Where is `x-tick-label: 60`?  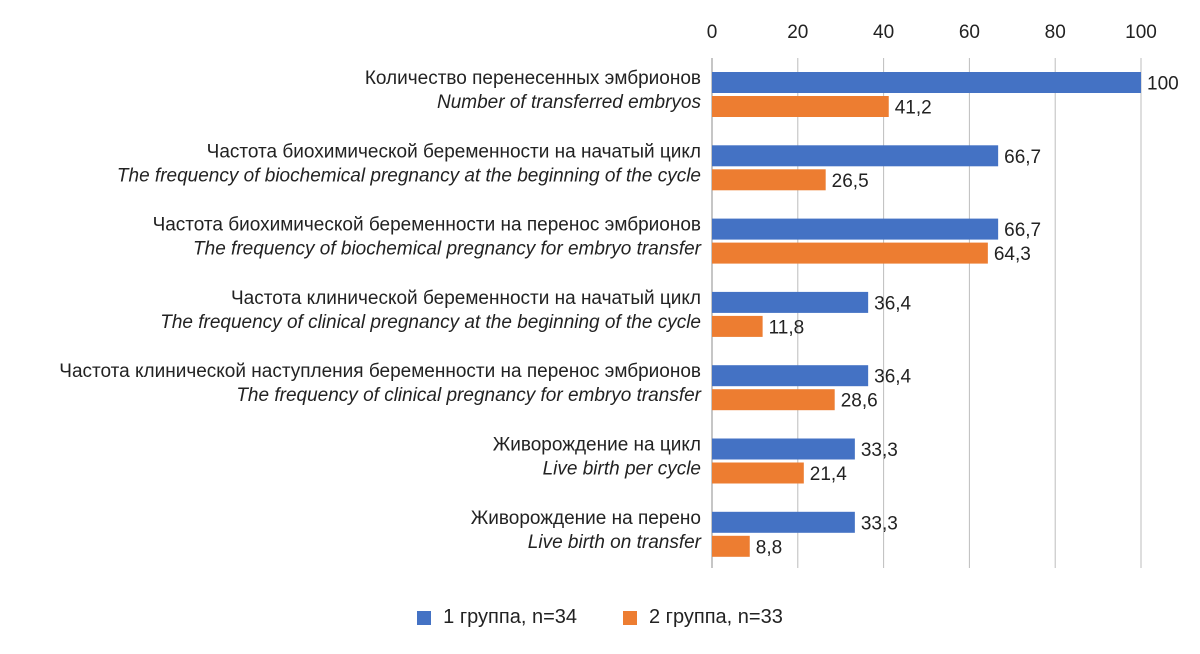 x-tick-label: 60 is located at coordinates (969, 32).